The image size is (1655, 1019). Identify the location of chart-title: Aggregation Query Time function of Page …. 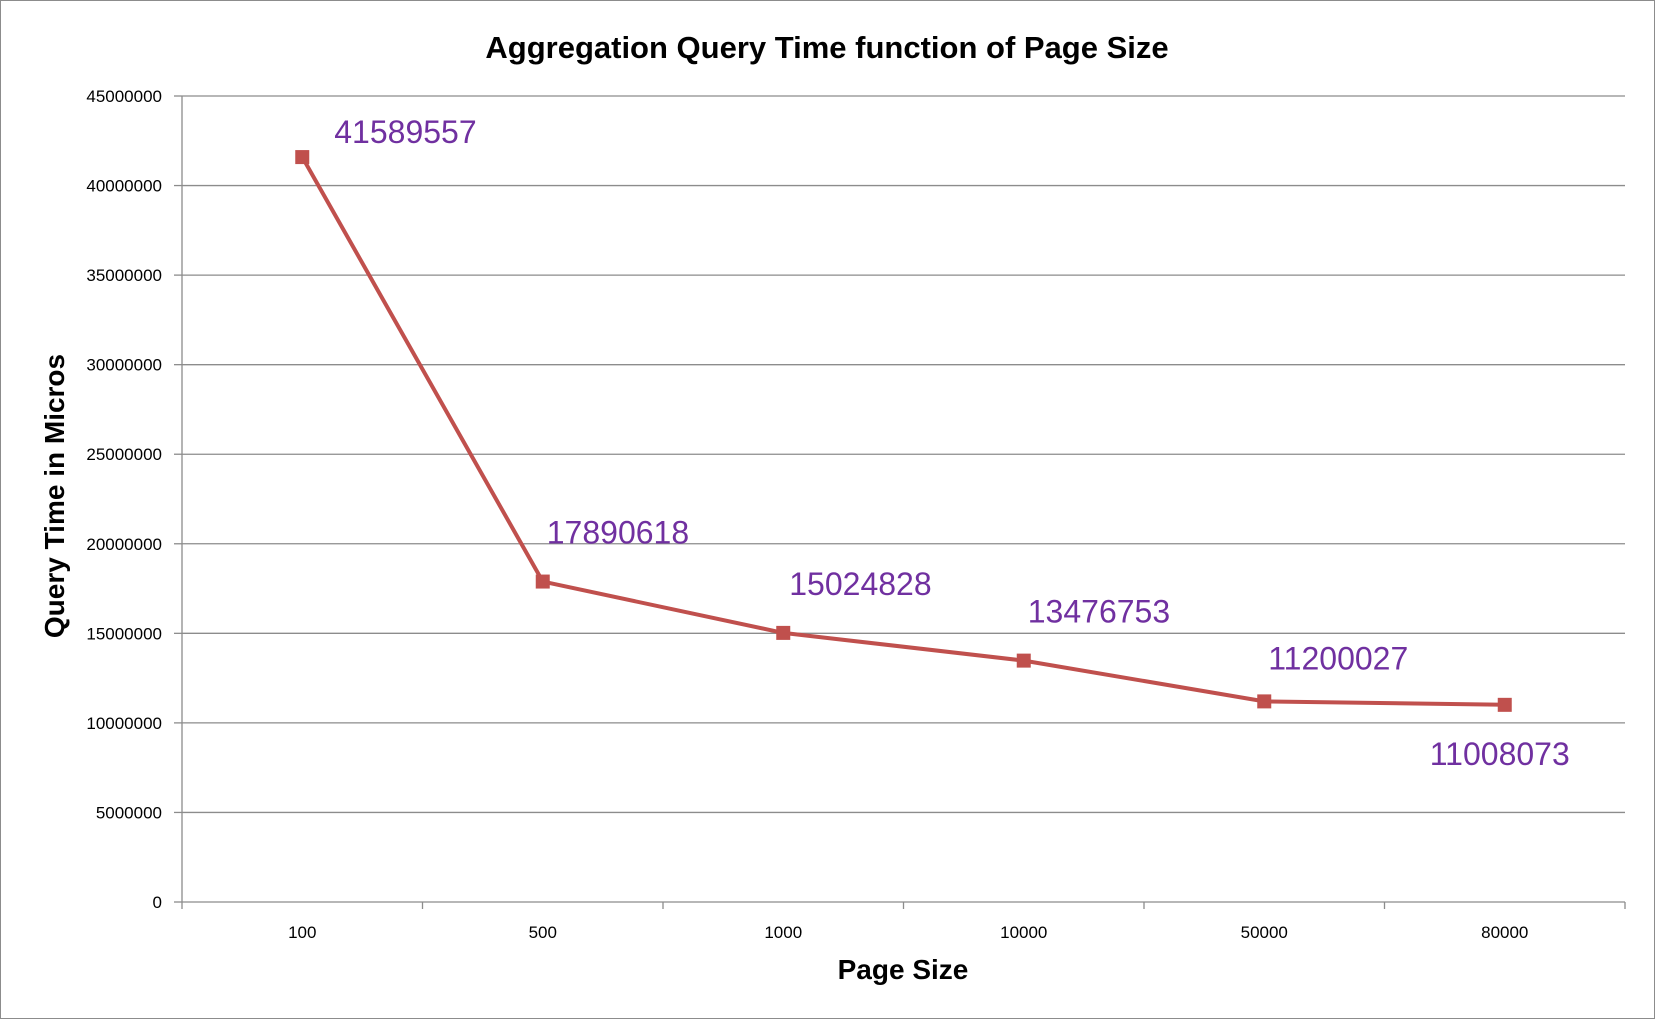
(826, 47).